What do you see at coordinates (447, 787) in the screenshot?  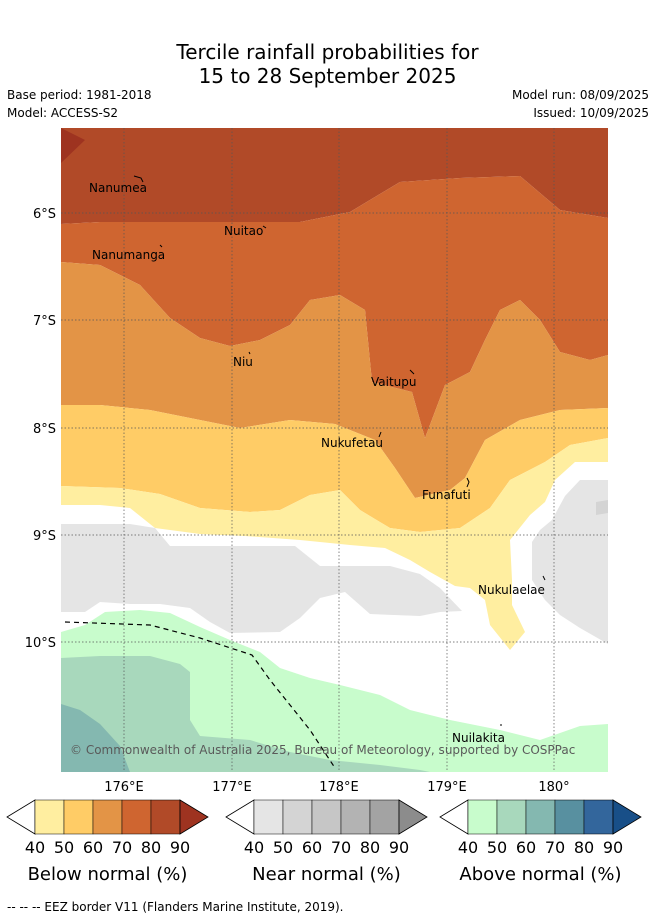 I see `lon-label-179e: 179°E` at bounding box center [447, 787].